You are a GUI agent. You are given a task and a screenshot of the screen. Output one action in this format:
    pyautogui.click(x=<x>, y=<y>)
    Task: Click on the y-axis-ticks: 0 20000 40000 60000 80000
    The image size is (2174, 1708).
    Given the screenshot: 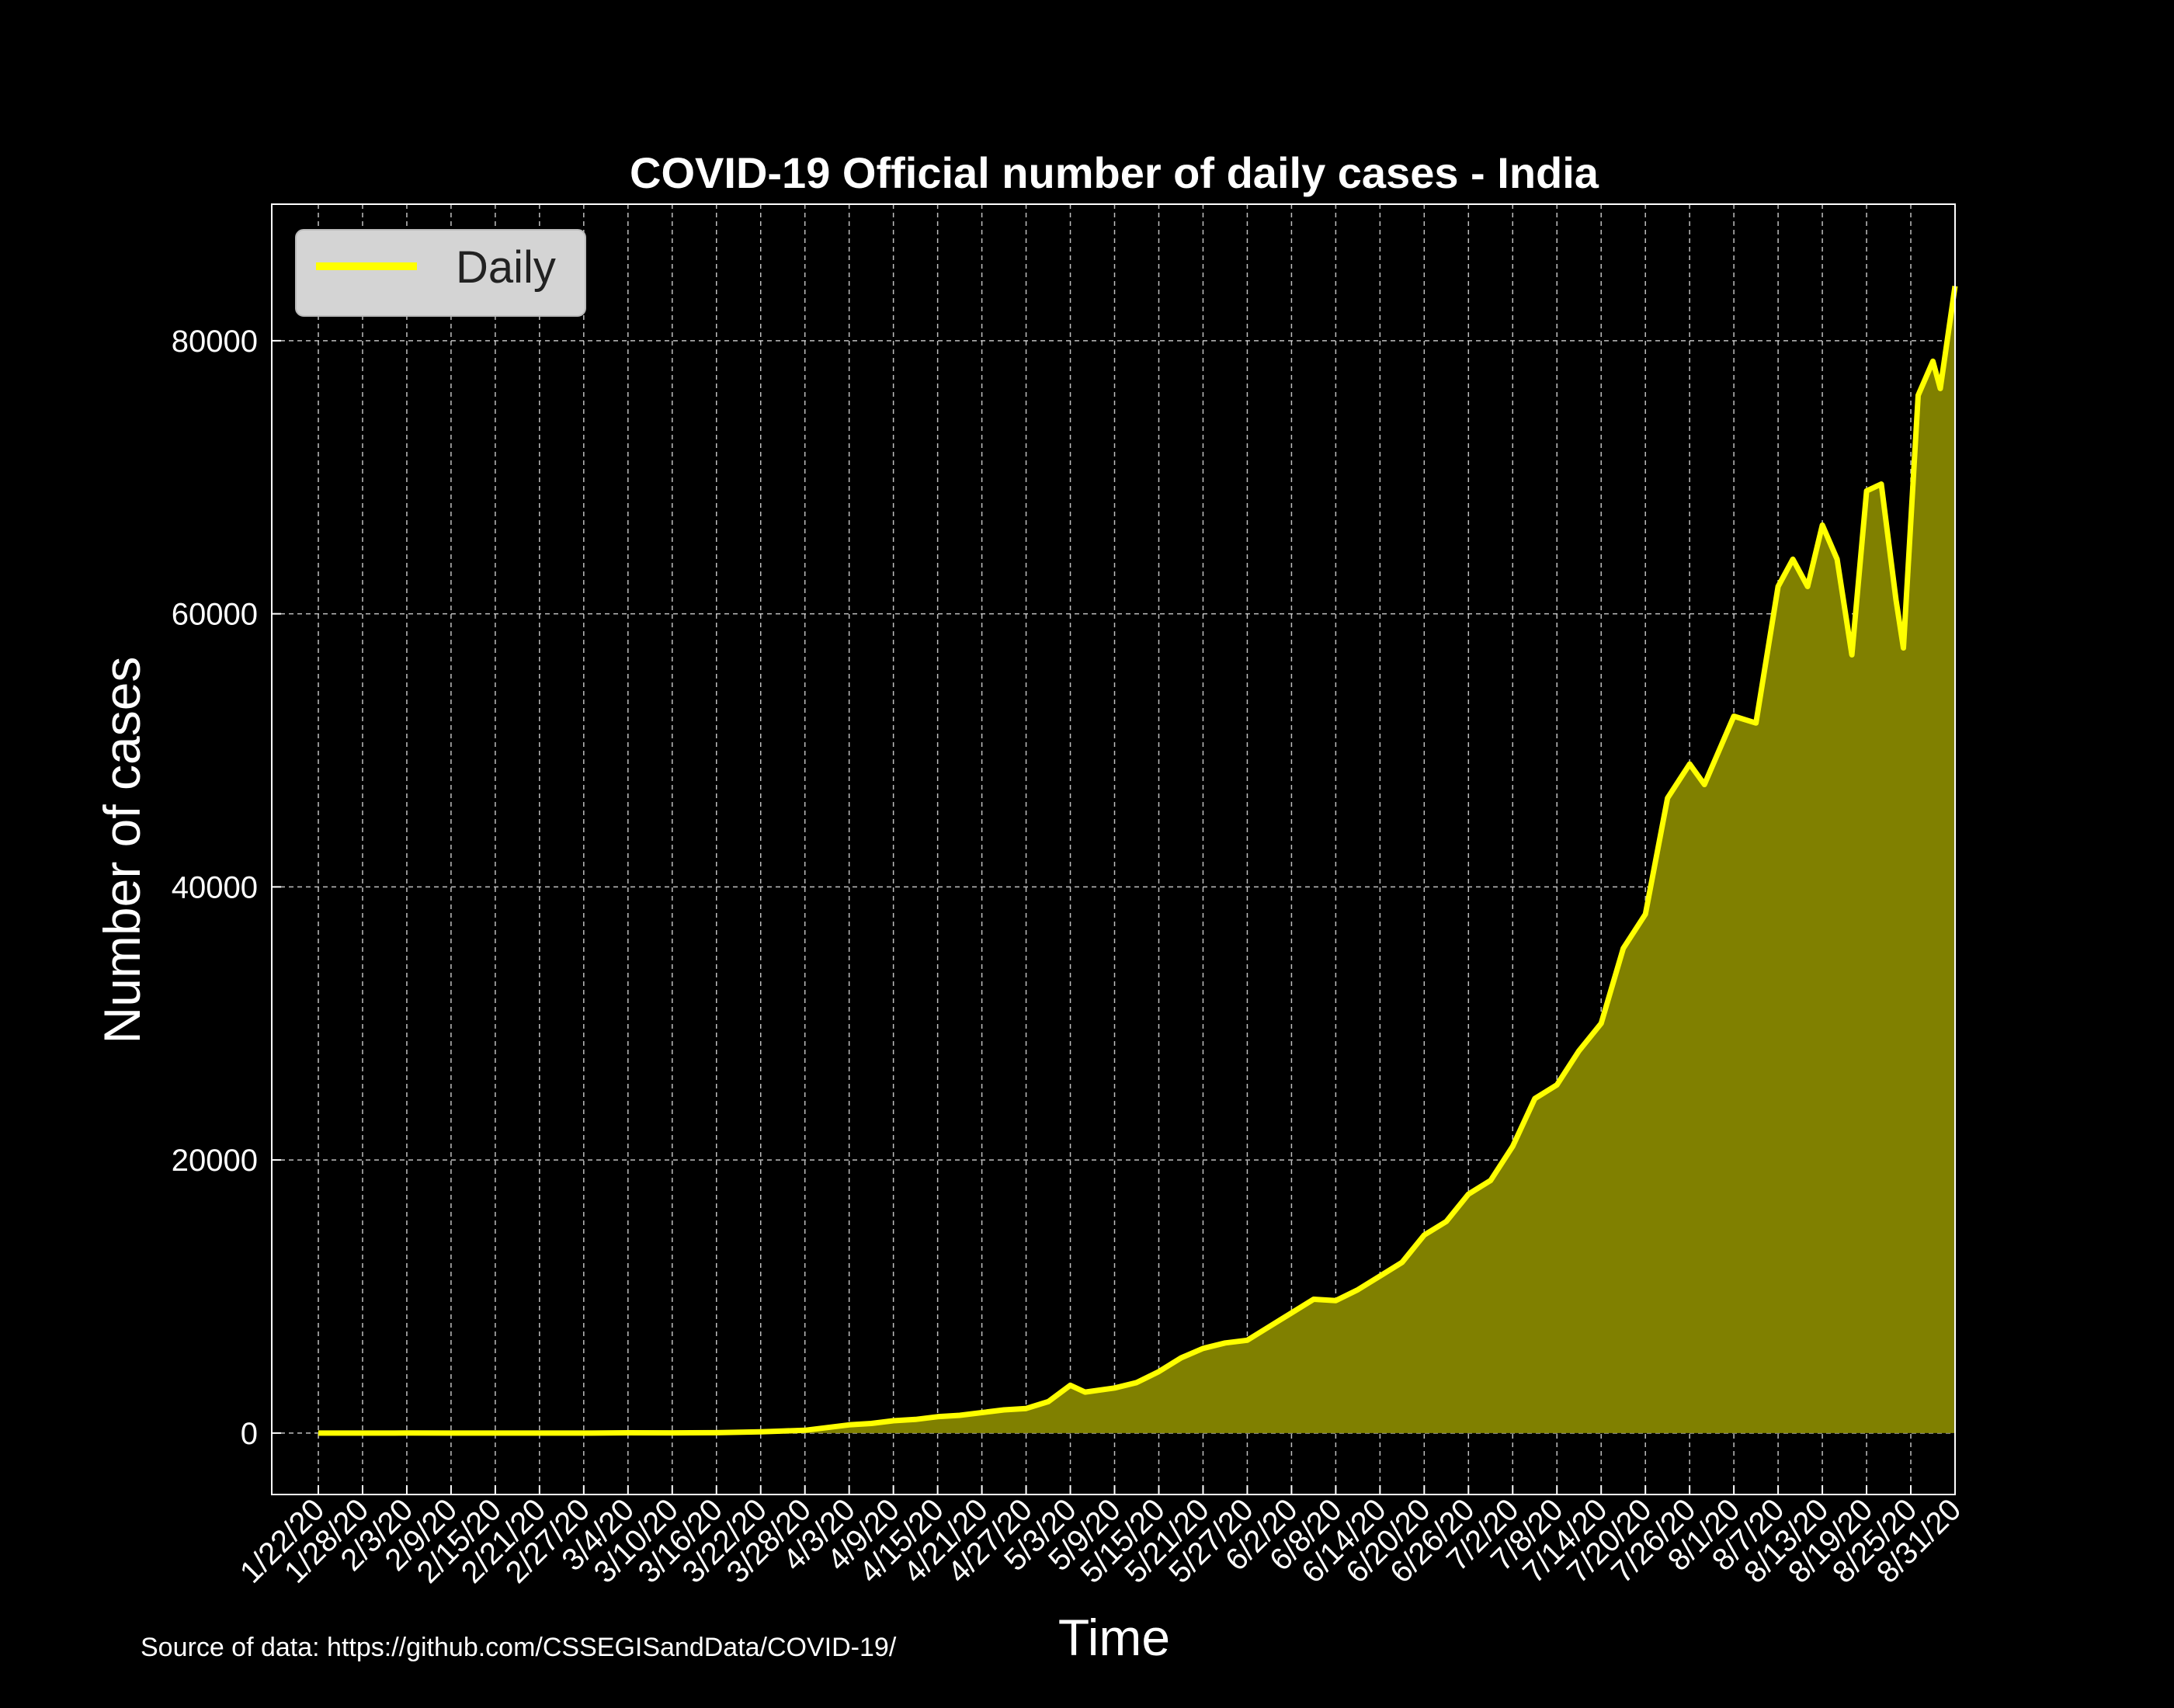 What is the action you would take?
    pyautogui.click(x=227, y=888)
    